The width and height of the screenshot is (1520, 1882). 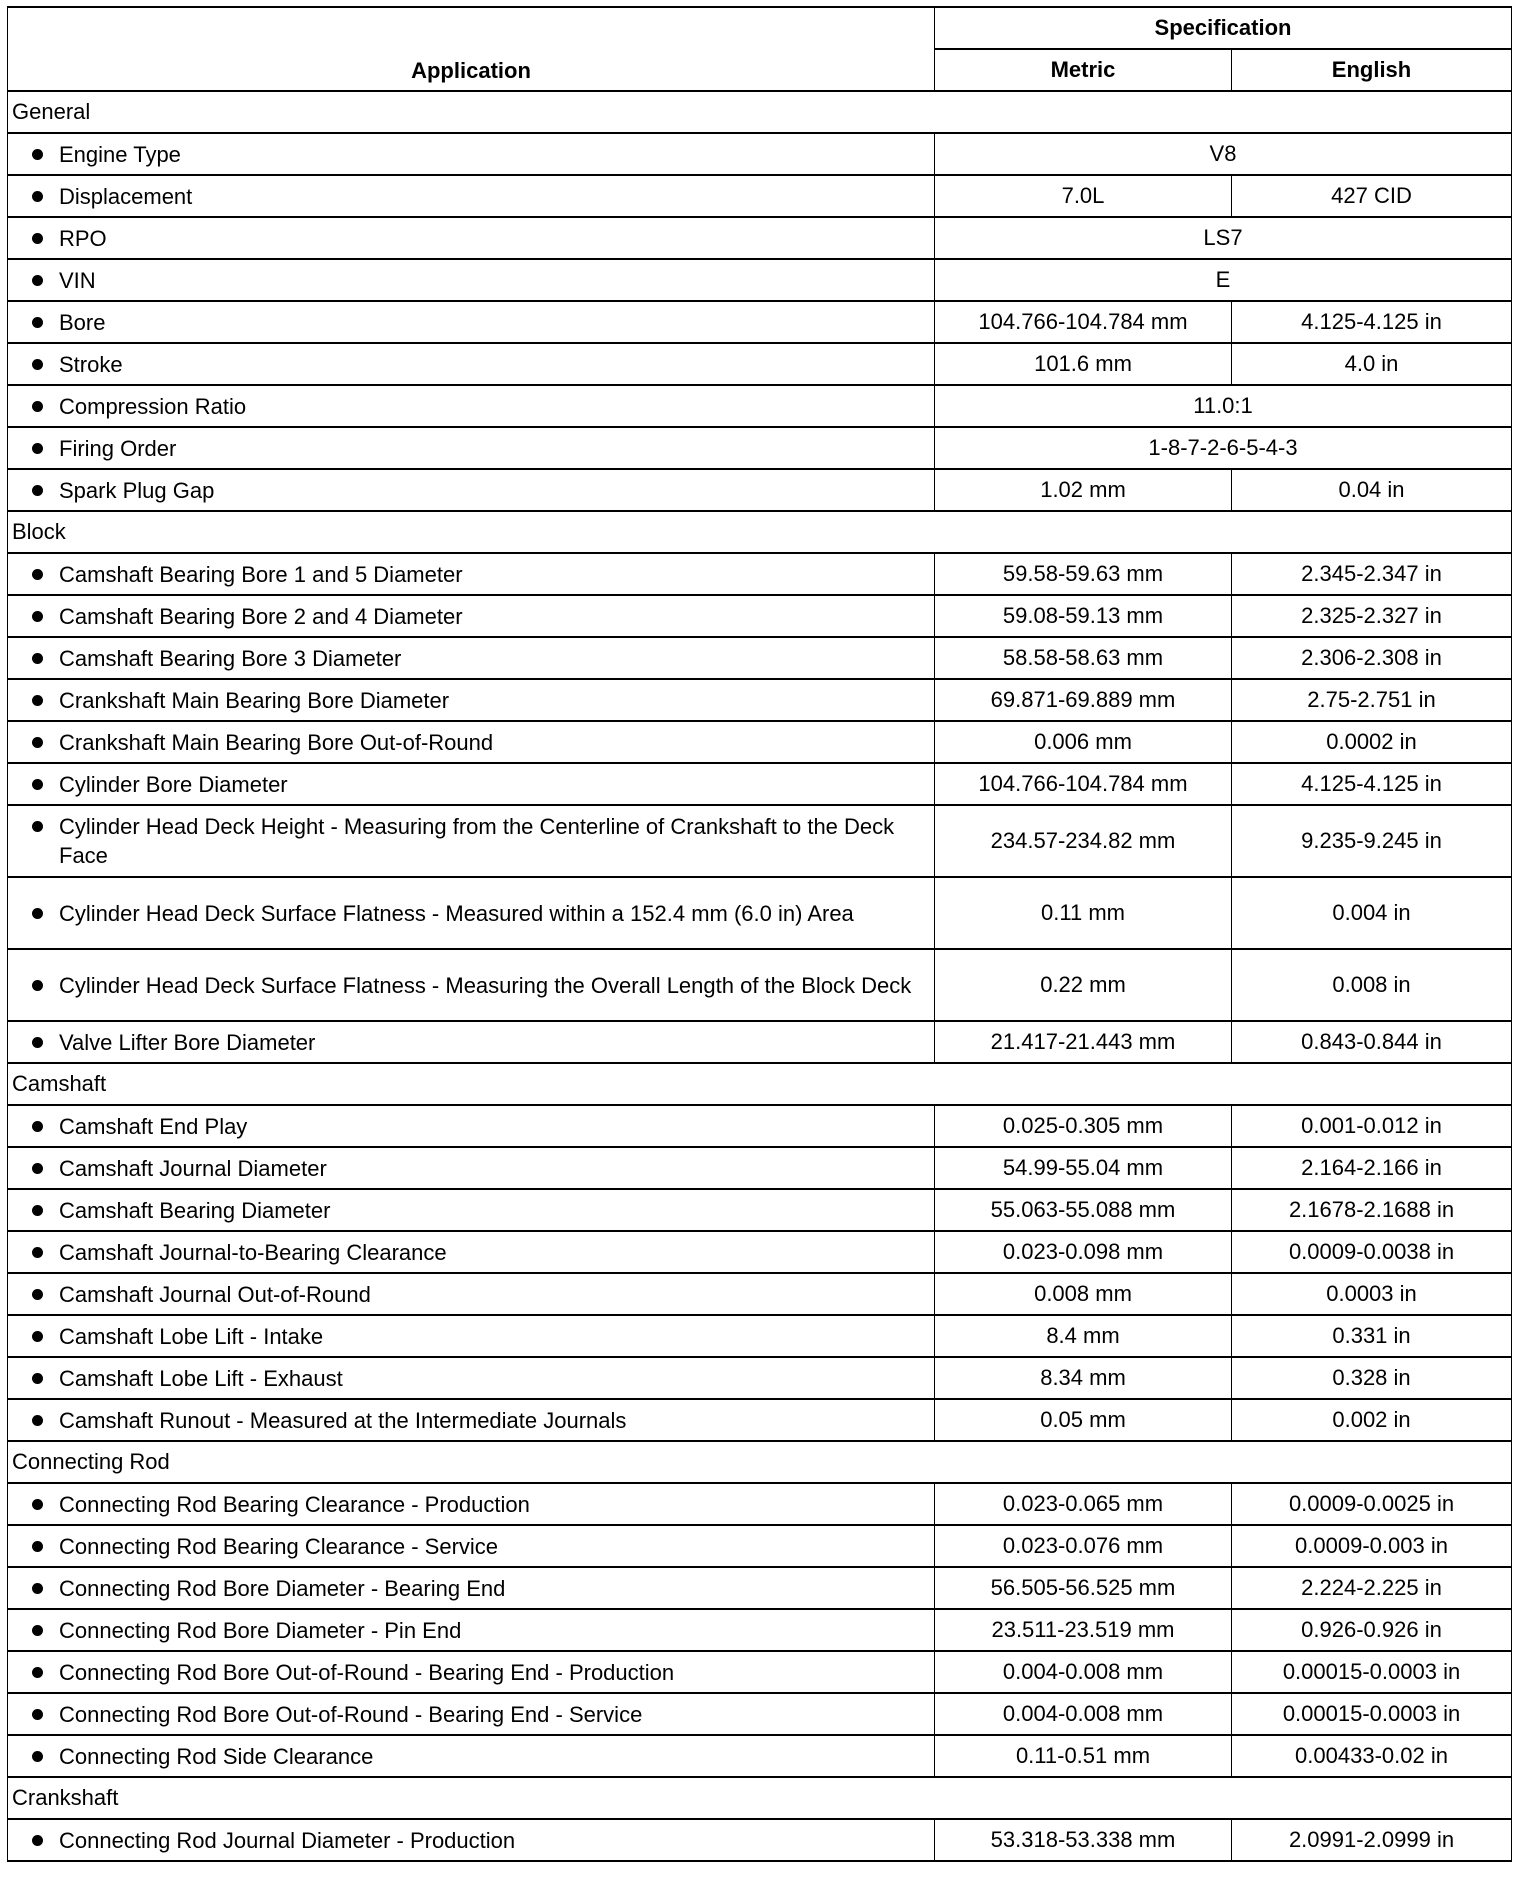 What do you see at coordinates (1371, 1210) in the screenshot?
I see `english-value: 2.1678-2.1688 in` at bounding box center [1371, 1210].